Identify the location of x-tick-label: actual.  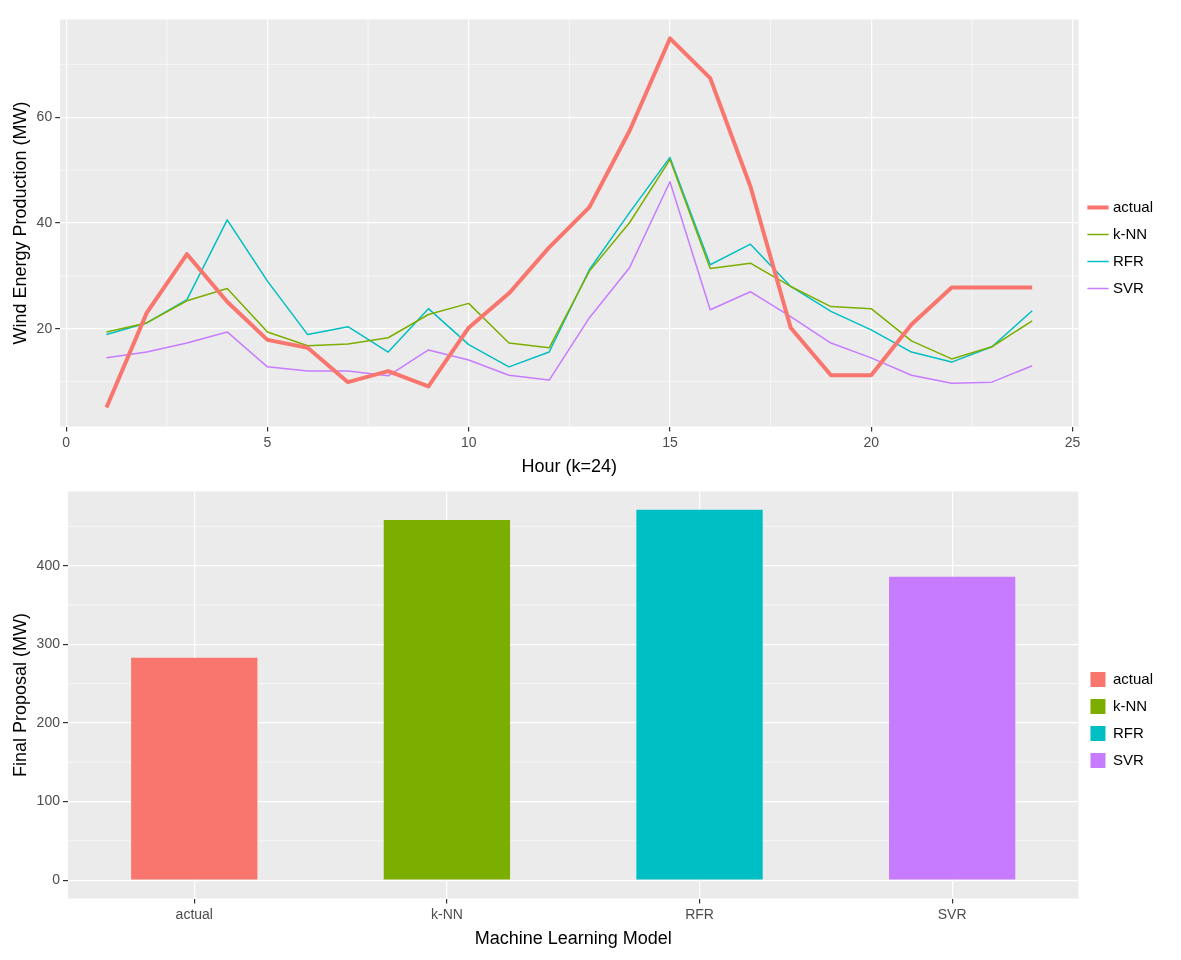
(194, 913).